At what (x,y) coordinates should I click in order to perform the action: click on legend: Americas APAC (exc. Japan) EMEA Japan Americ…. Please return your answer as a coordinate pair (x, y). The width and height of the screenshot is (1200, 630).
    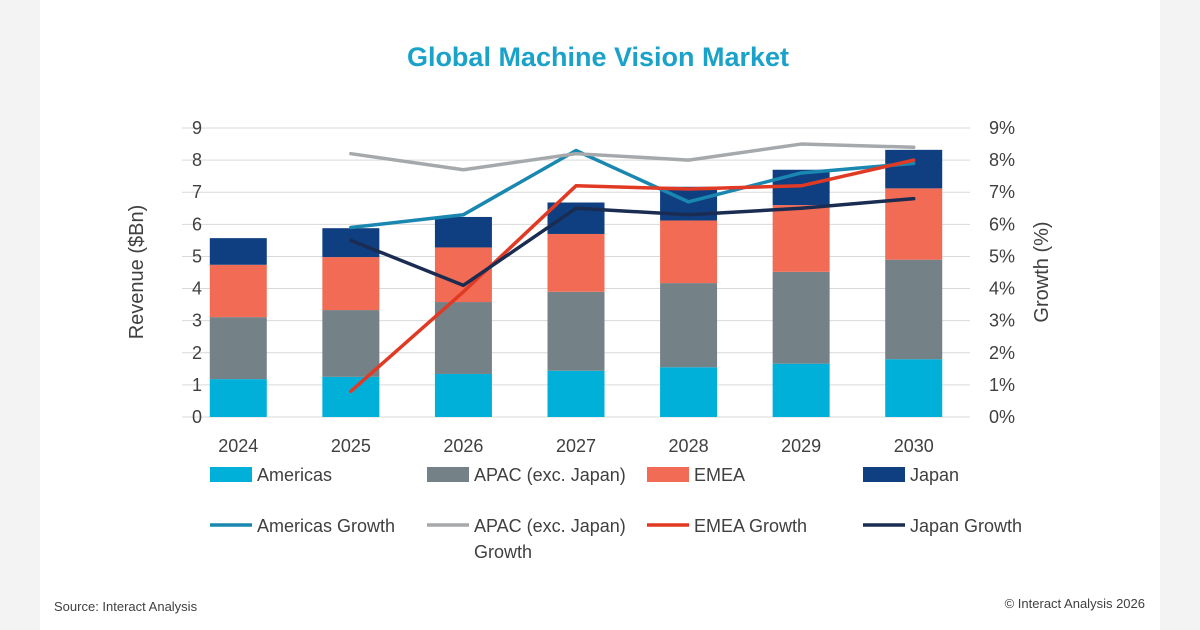
    Looking at the image, I should click on (616, 513).